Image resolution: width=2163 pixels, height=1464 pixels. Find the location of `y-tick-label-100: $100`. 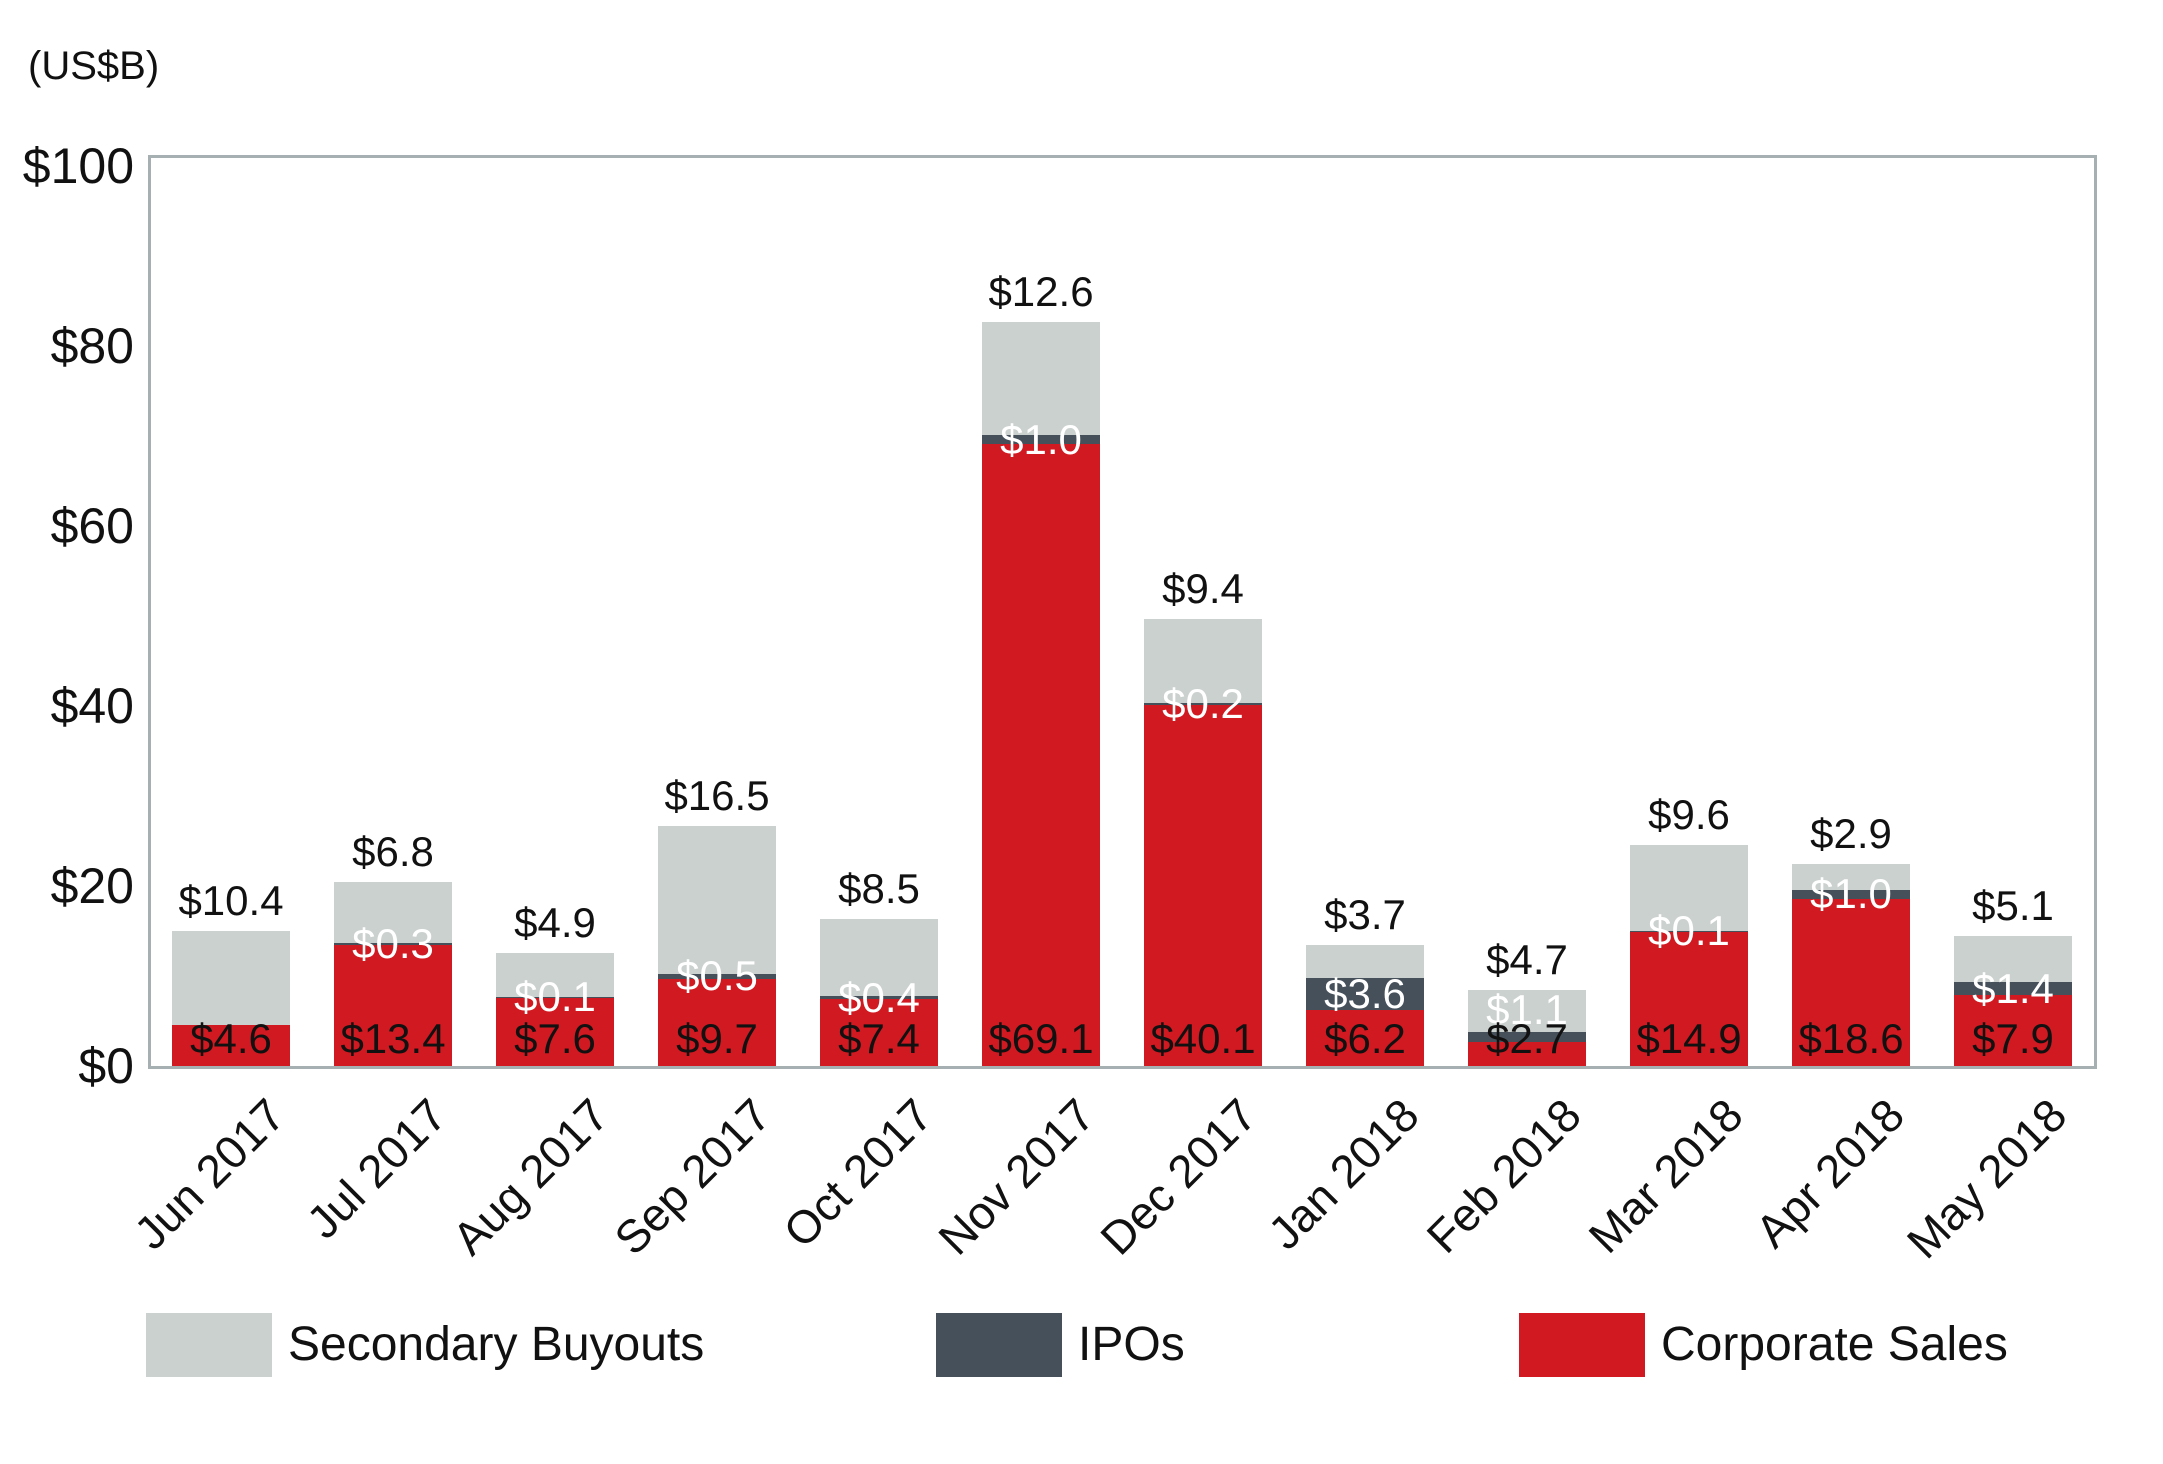

y-tick-label-100: $100 is located at coordinates (78, 166).